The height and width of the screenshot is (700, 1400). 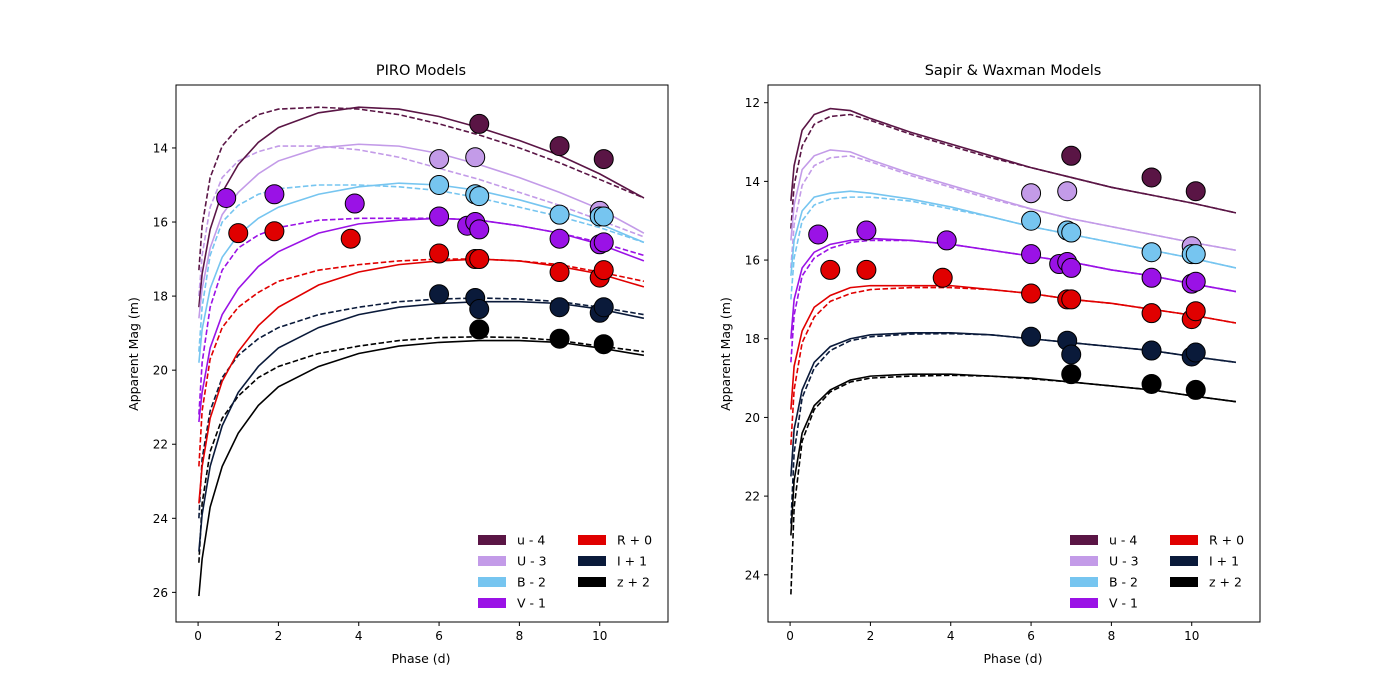 I want to click on y-tick-label: 26, so click(x=160, y=593).